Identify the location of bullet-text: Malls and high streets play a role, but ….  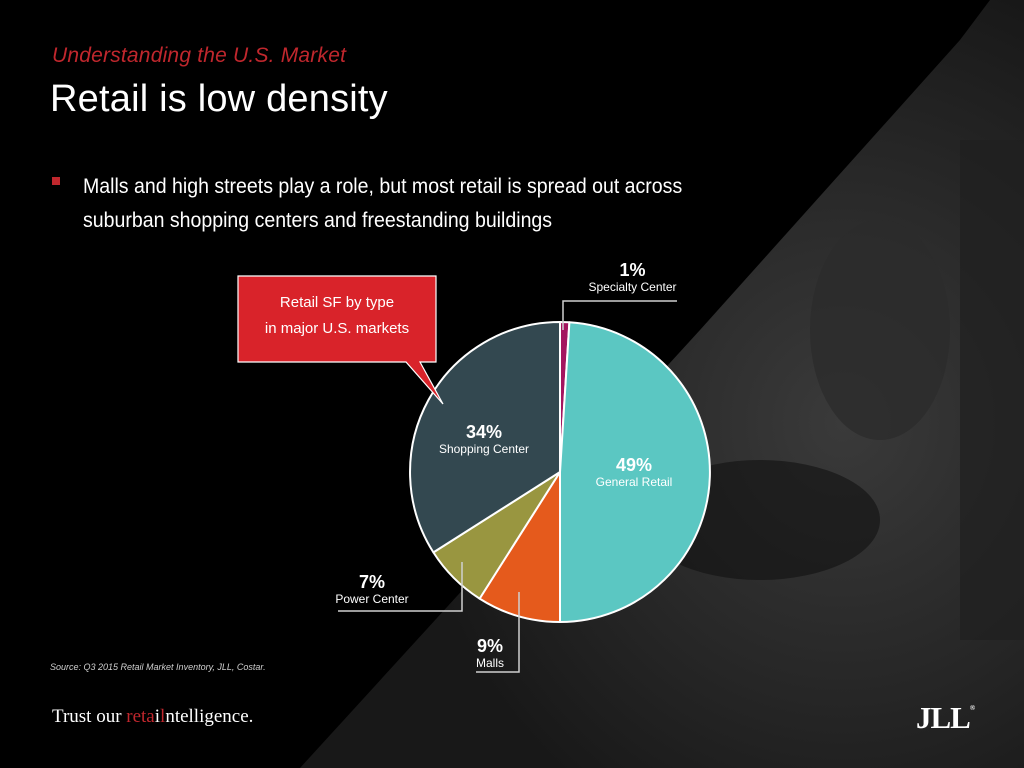
(383, 203).